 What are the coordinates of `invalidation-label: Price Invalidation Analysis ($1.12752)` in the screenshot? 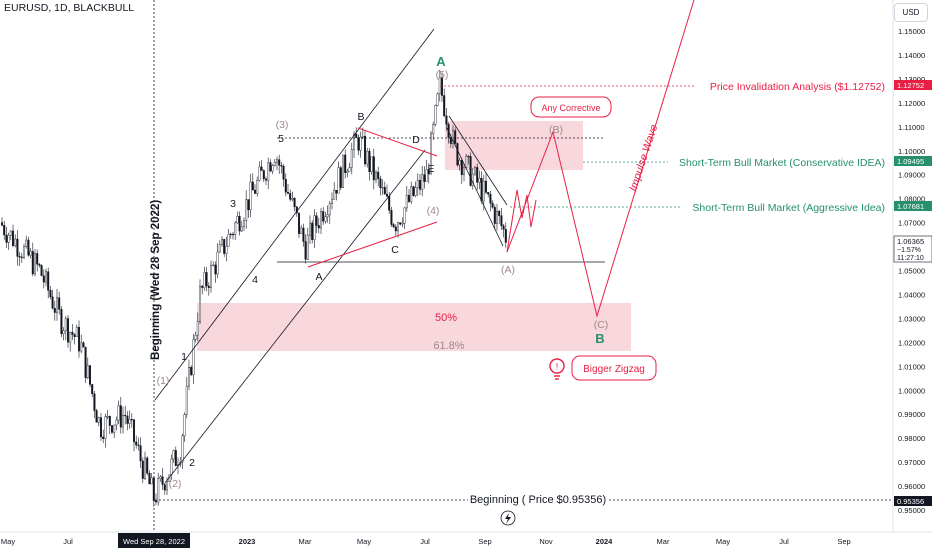 It's located at (797, 87).